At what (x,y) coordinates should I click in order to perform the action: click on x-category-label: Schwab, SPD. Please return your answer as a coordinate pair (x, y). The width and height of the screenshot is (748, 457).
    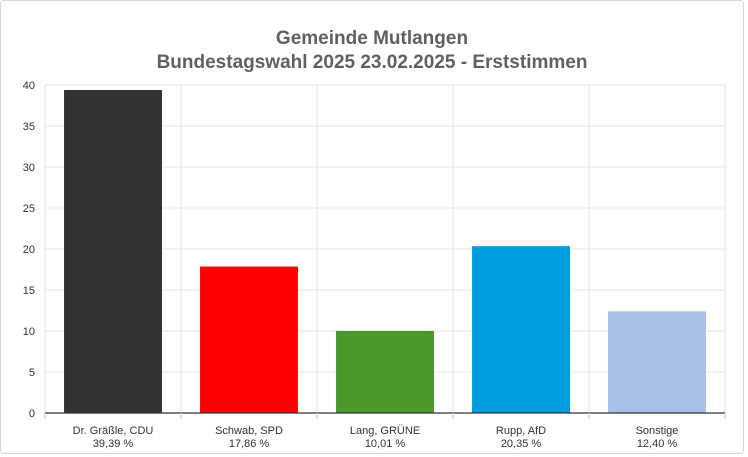
    Looking at the image, I should click on (249, 431).